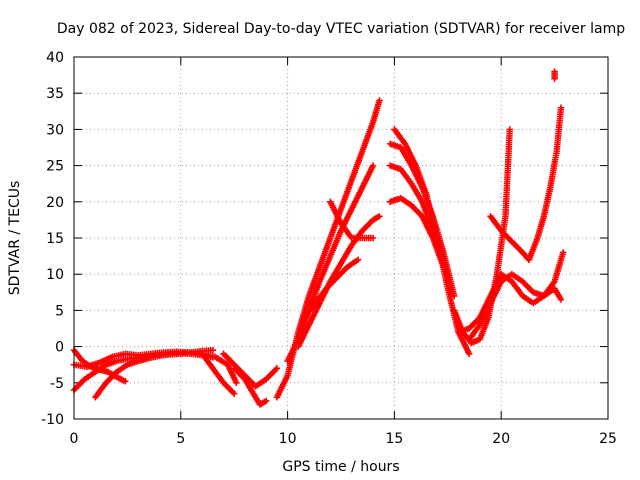 The width and height of the screenshot is (640, 480). Describe the element at coordinates (52, 420) in the screenshot. I see `y-tick-label: -10` at that location.